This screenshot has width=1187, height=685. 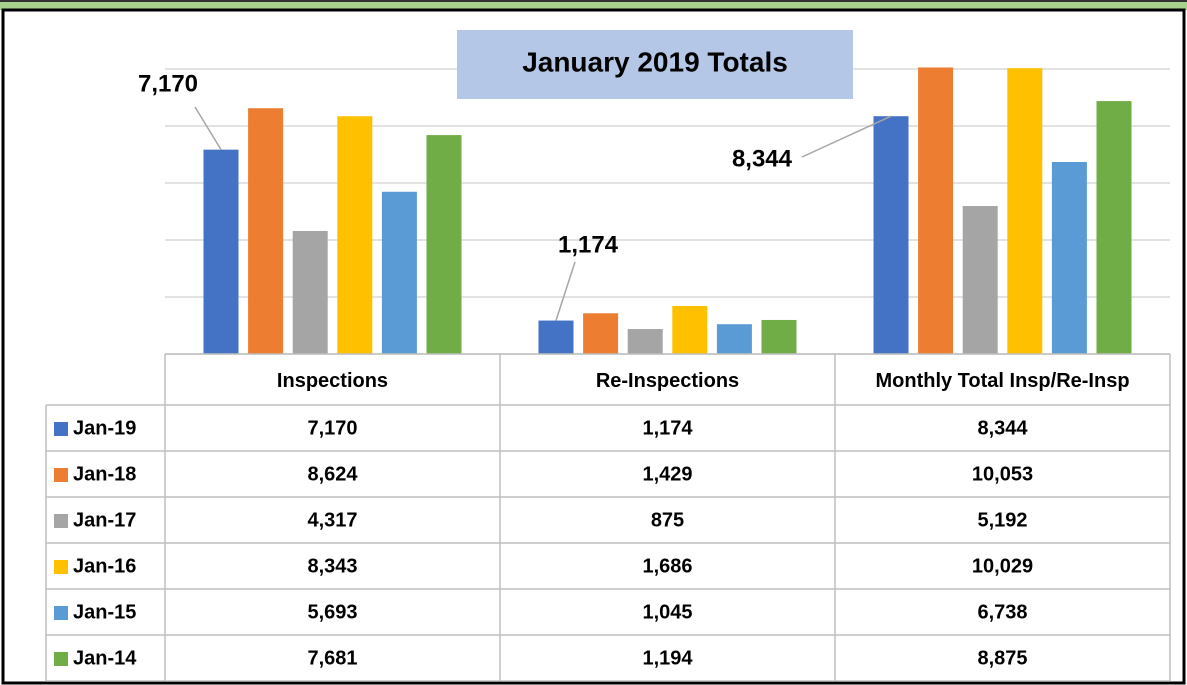 What do you see at coordinates (332, 566) in the screenshot?
I see `table-cell: 8,343` at bounding box center [332, 566].